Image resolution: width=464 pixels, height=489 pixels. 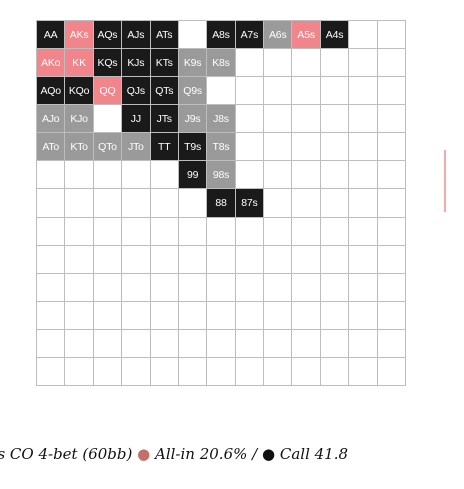 I want to click on caption-call-label: Call 41.8, so click(x=314, y=454).